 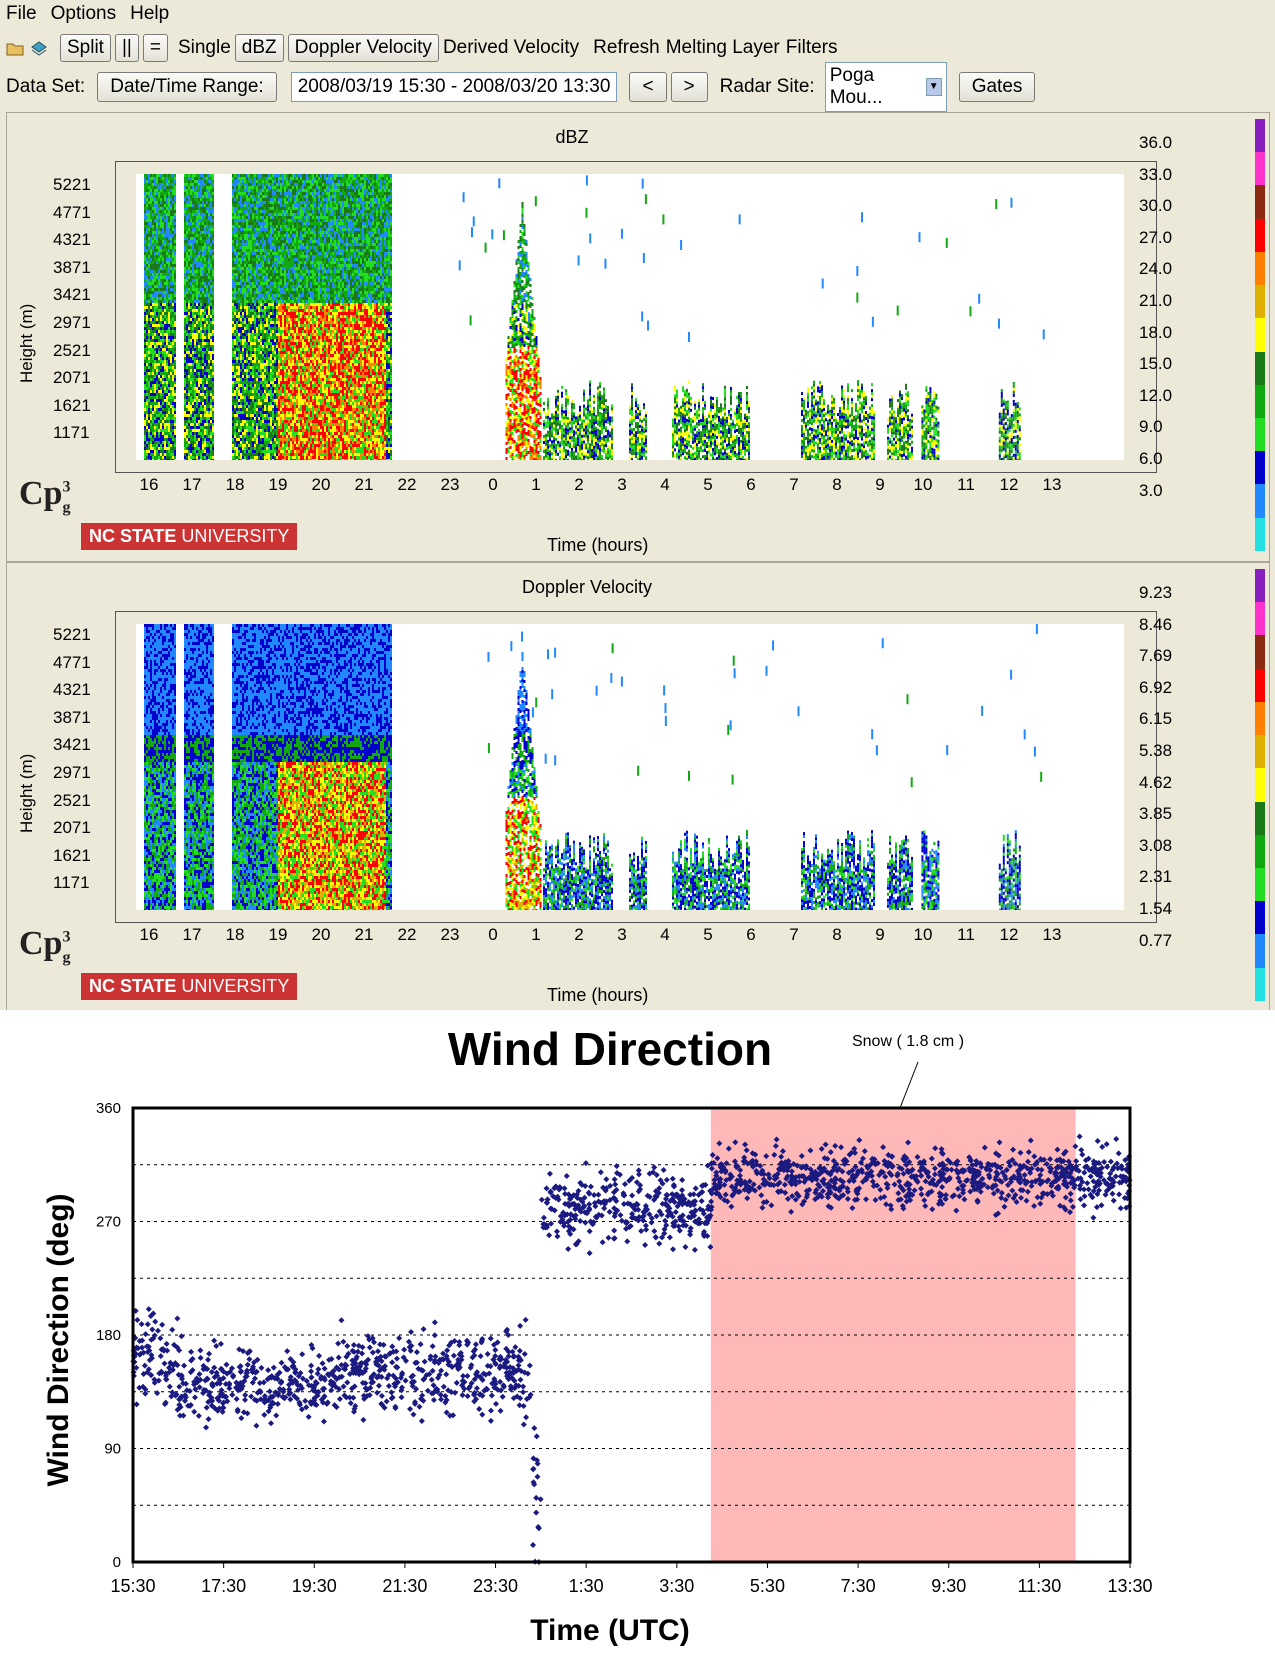 What do you see at coordinates (493, 935) in the screenshot?
I see `xtick-label: 0` at bounding box center [493, 935].